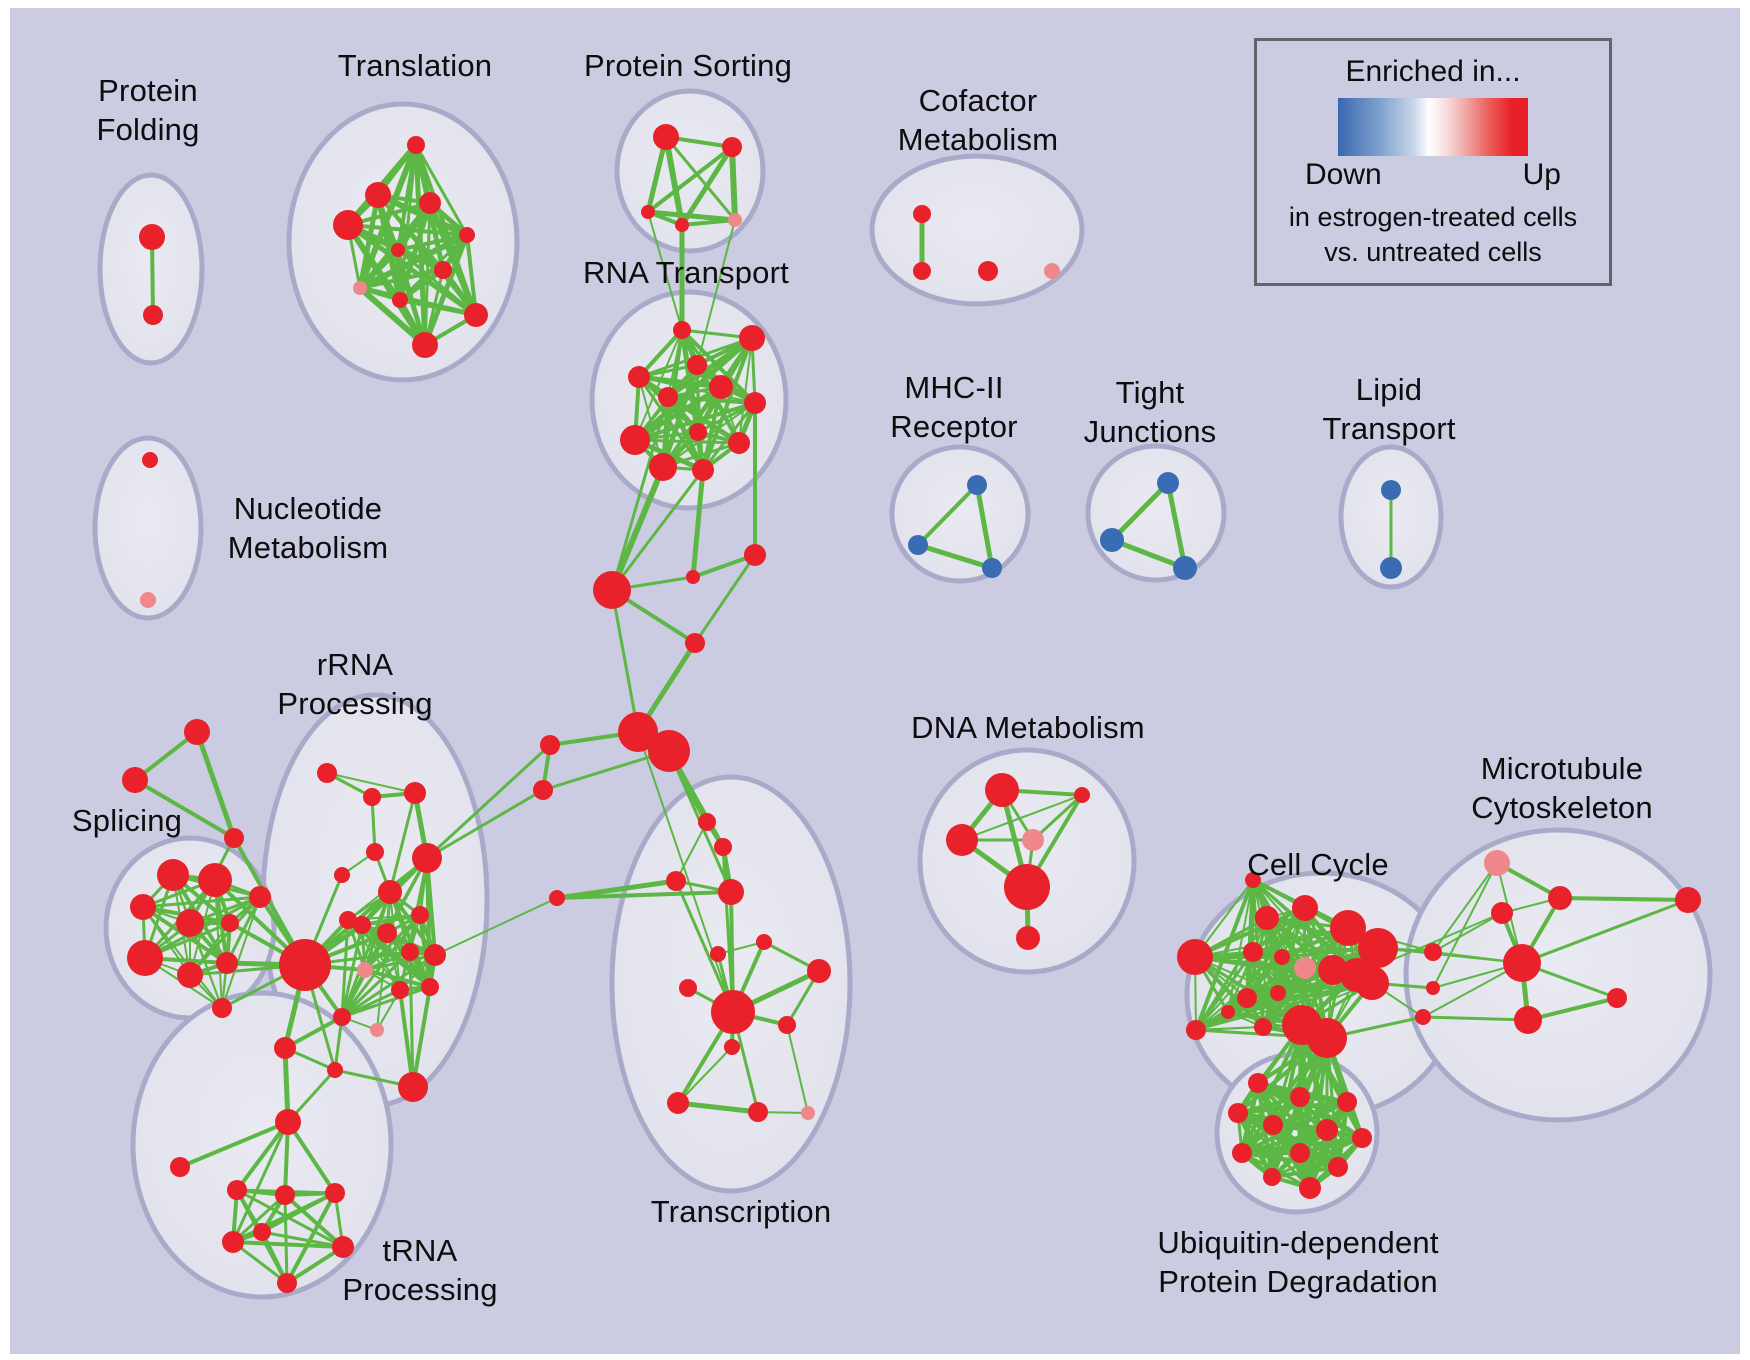 The image size is (1750, 1360). I want to click on node-n8, so click(698, 432).